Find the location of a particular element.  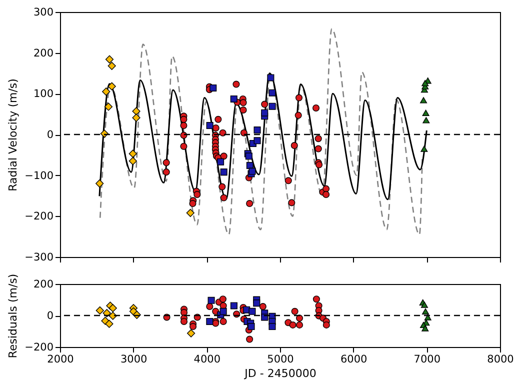

x-tick-label: 7000 is located at coordinates (427, 360).